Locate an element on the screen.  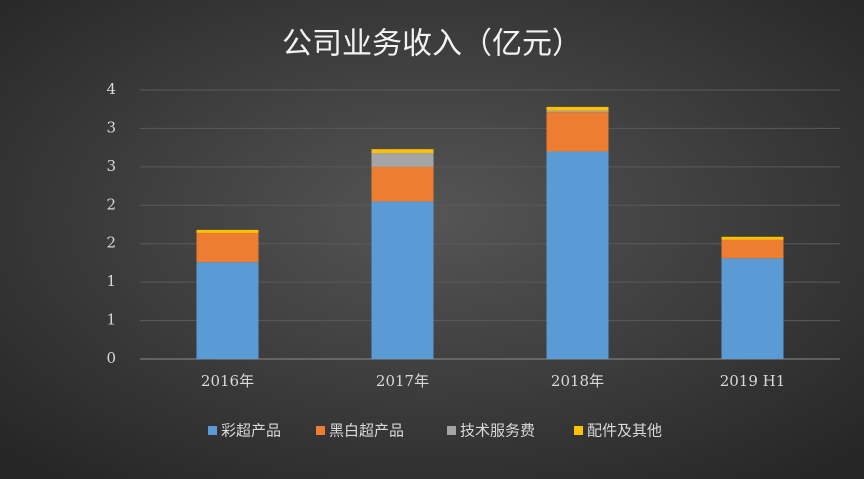
legend-label: 黑白超产品 is located at coordinates (366, 431).